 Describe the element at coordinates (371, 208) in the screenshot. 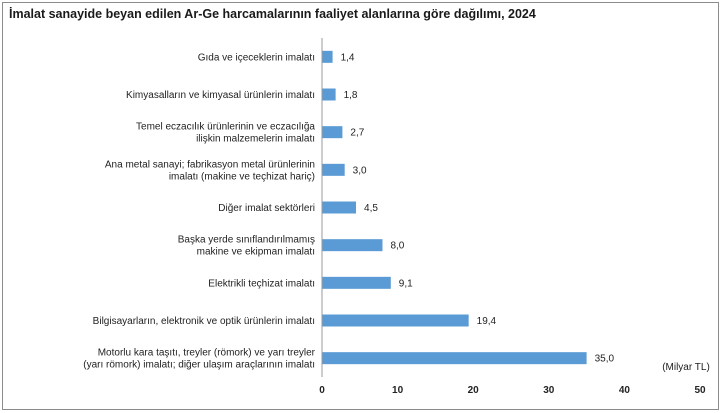

I see `data-label: 4,5` at that location.